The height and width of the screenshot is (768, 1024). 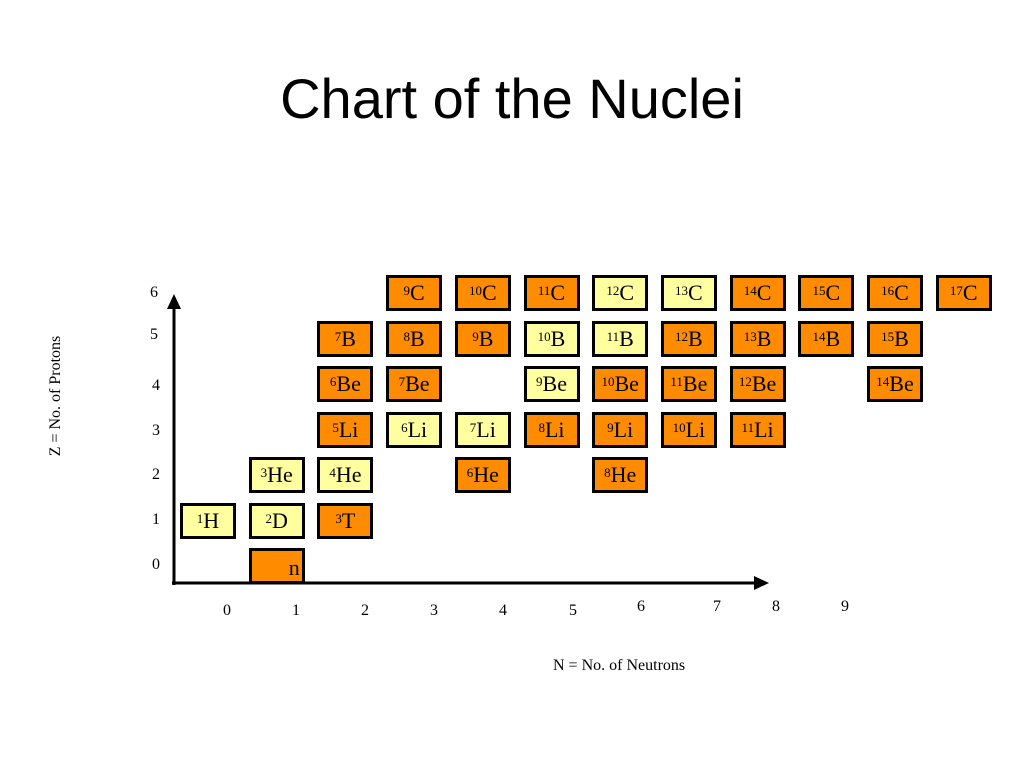 What do you see at coordinates (156, 519) in the screenshot?
I see `y-tick-1: 1` at bounding box center [156, 519].